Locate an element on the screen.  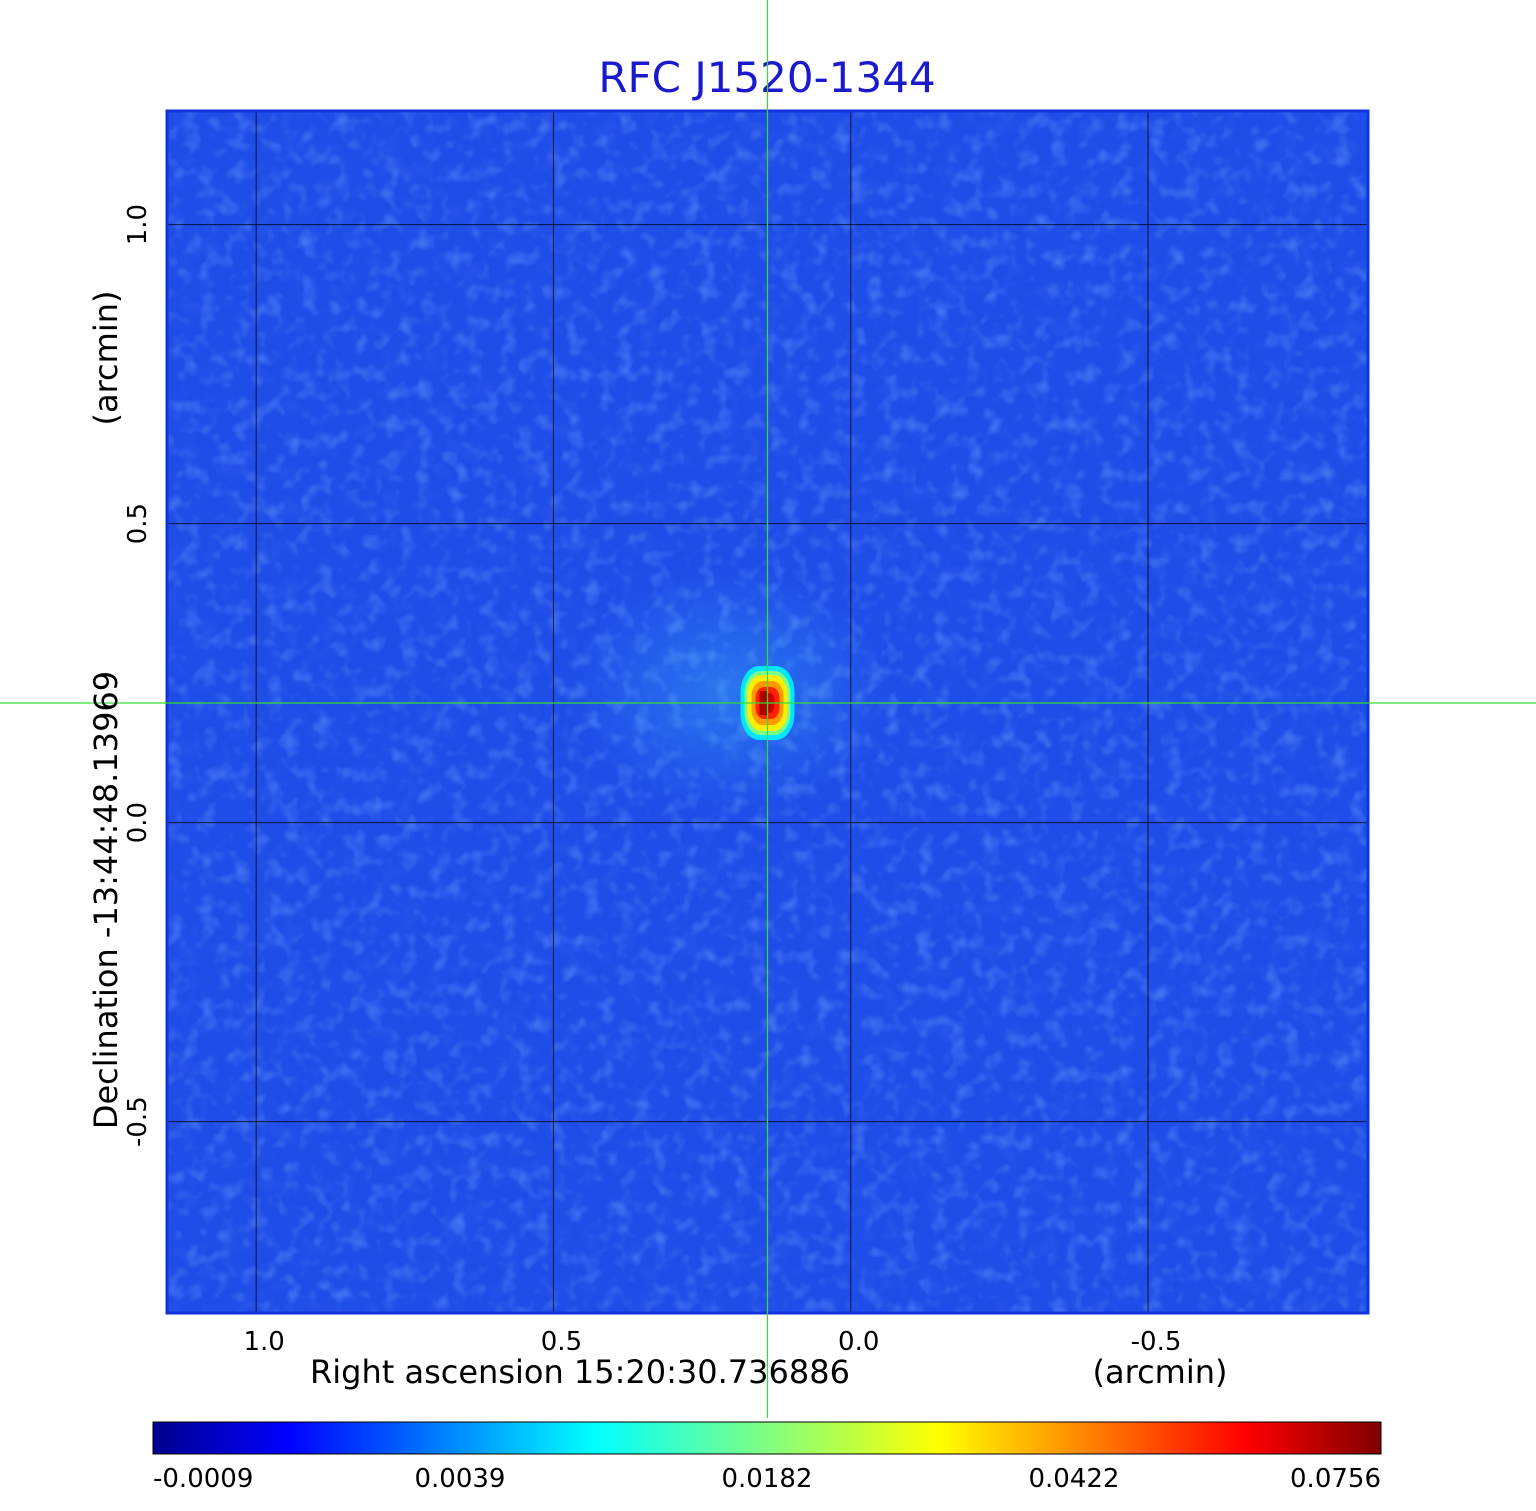
y-tick-label: 0.0 is located at coordinates (138, 822).